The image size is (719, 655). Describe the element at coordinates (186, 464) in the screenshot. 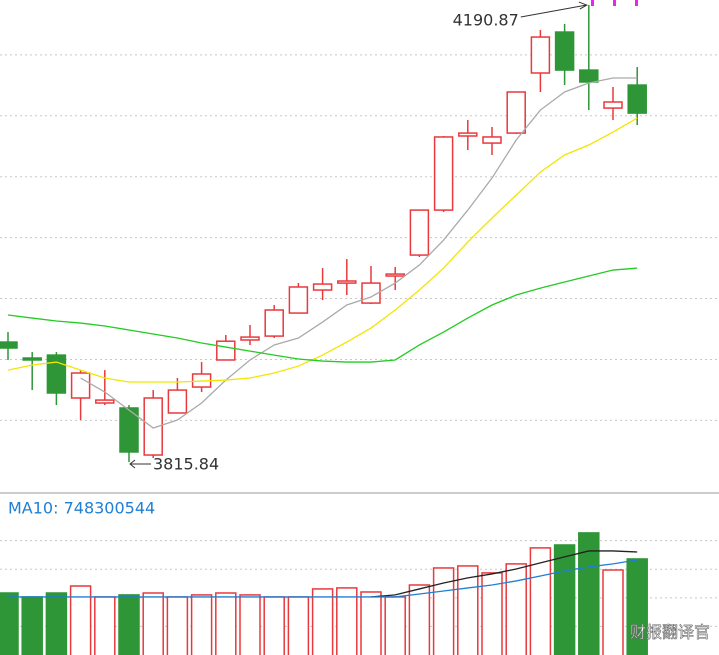

I see `low-annotation: 3815.84` at that location.